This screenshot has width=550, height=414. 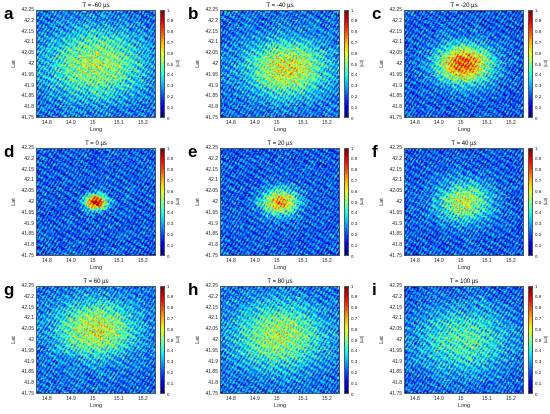 What do you see at coordinates (280, 282) in the screenshot?
I see `panel-title: T = 80 µs` at bounding box center [280, 282].